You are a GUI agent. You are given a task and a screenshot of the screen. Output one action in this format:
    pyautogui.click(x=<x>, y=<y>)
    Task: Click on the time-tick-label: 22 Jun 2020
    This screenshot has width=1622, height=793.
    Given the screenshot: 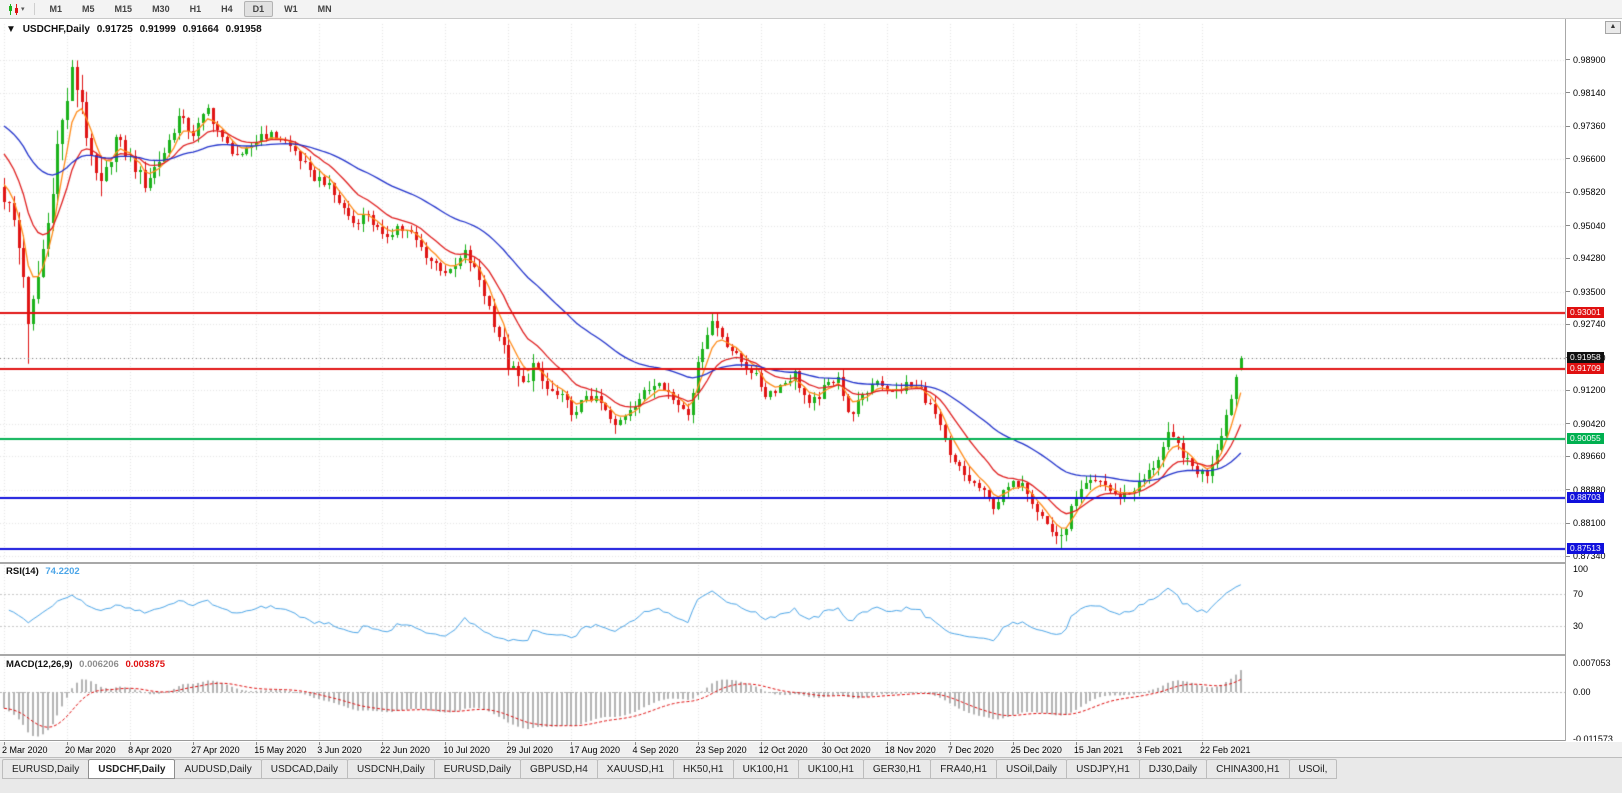 What is the action you would take?
    pyautogui.click(x=405, y=750)
    